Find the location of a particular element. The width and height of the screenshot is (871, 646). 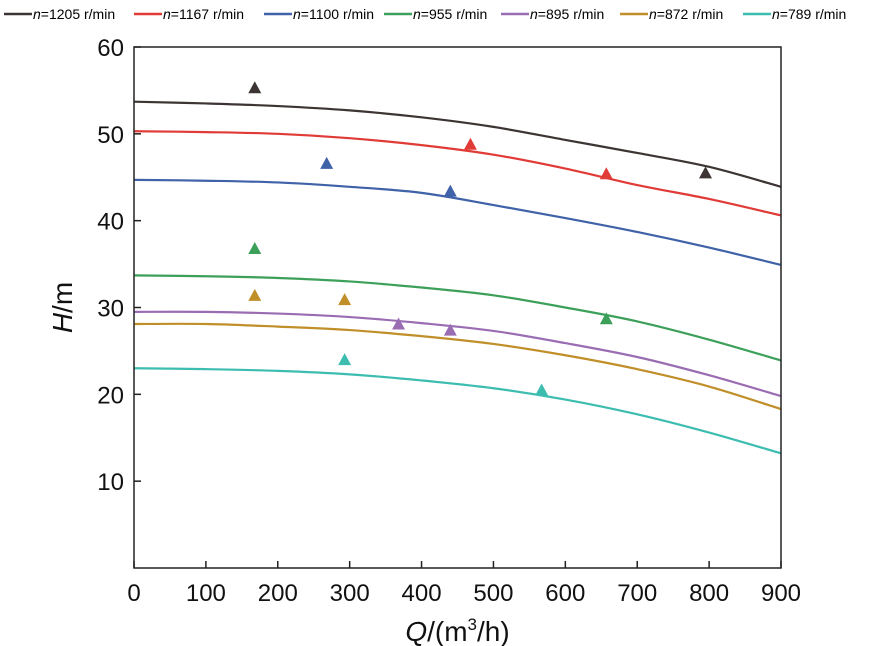

x-tick-label: 100 is located at coordinates (206, 593).